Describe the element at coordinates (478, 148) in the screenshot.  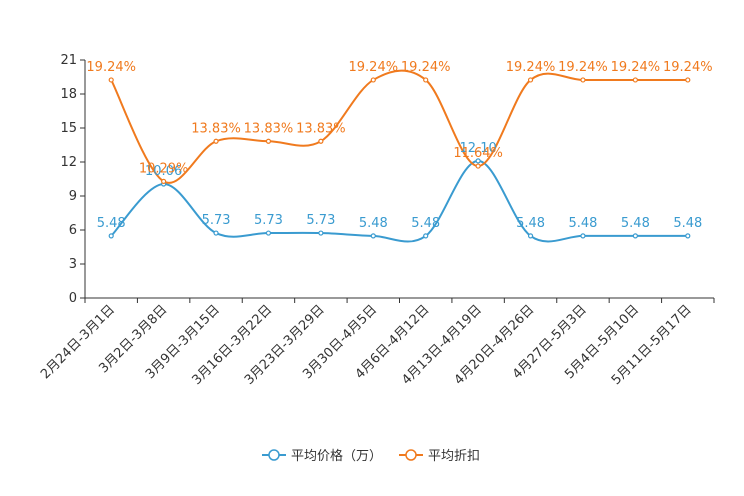
I see `data-label: 12.10` at that location.